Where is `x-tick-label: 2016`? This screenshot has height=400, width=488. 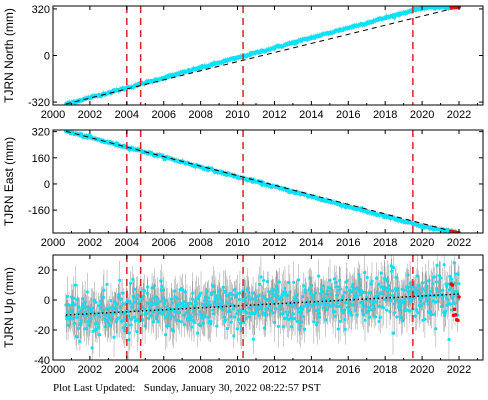 x-tick-label: 2016 is located at coordinates (348, 115).